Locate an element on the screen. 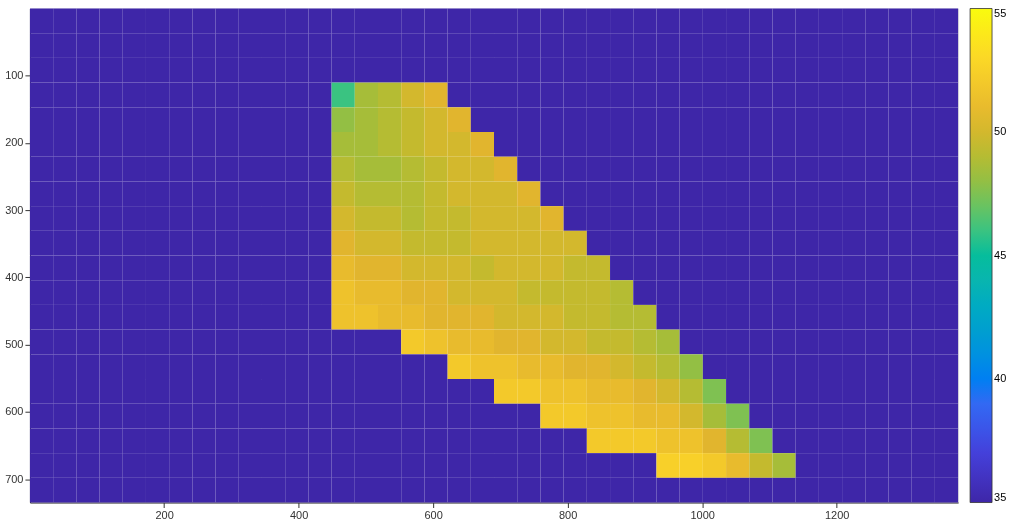 The height and width of the screenshot is (525, 1011). color-bar-label: 40 is located at coordinates (1000, 378).